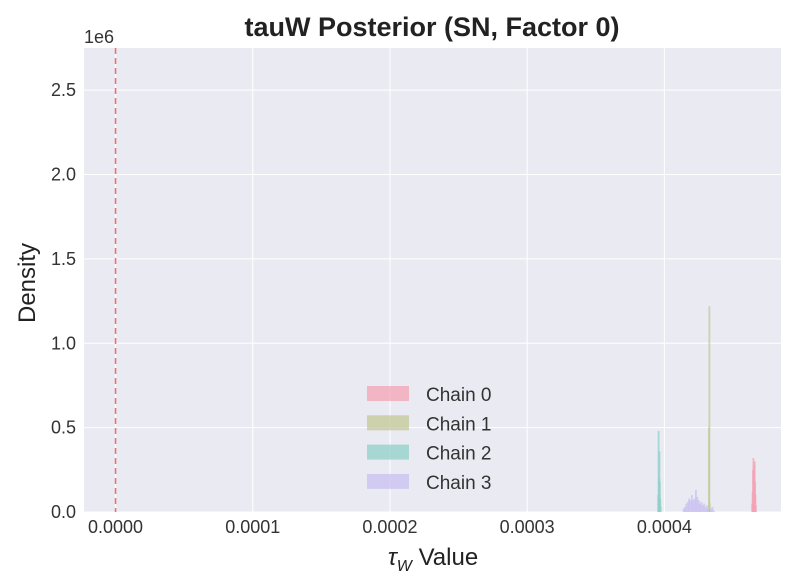  I want to click on x-tick-label: 0.0004, so click(664, 527).